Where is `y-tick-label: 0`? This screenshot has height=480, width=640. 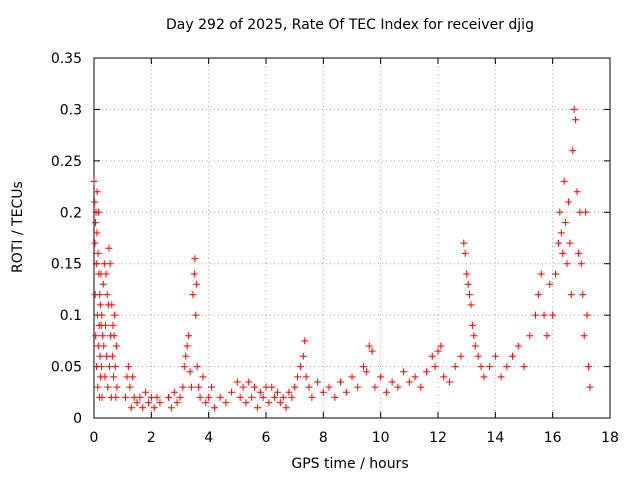
y-tick-label: 0 is located at coordinates (77, 419).